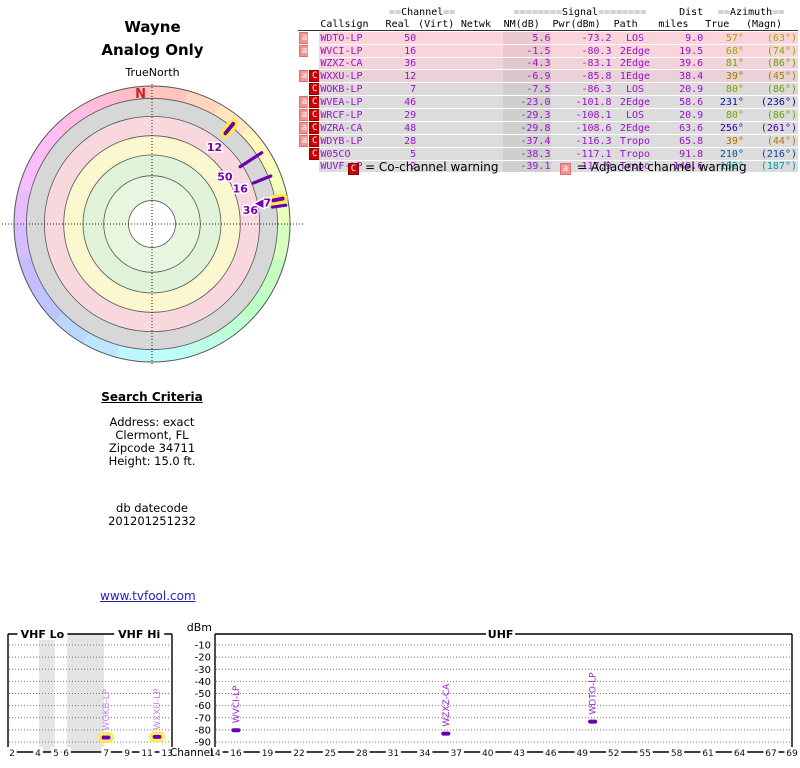 This screenshot has height=768, width=800. What do you see at coordinates (582, 141) in the screenshot?
I see `power-dbm-cell: -116.3` at bounding box center [582, 141].